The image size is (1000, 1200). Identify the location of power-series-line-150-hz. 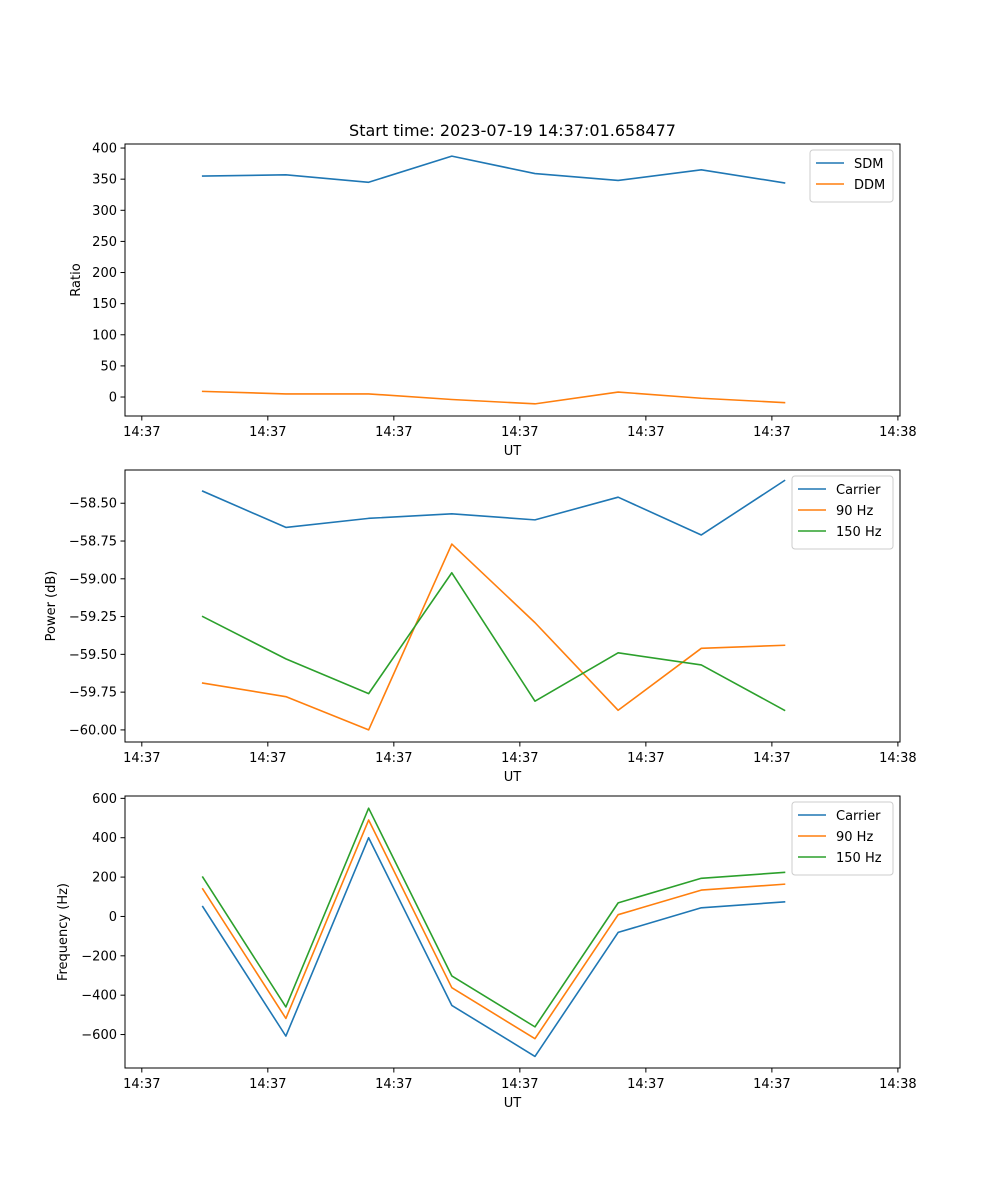
(493, 641).